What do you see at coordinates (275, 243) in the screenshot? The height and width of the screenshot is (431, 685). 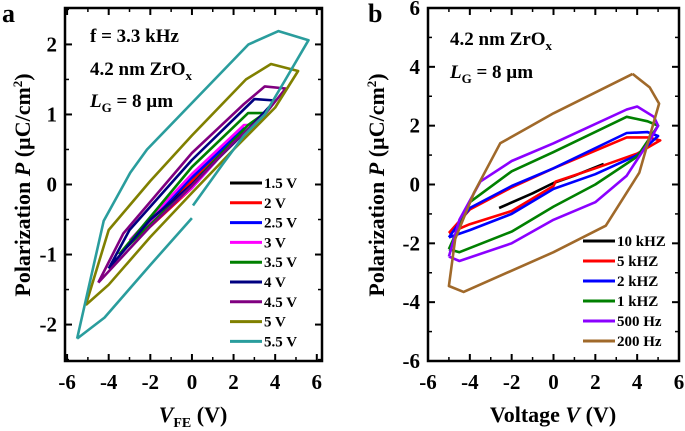 I see `legend-label: 3 V` at bounding box center [275, 243].